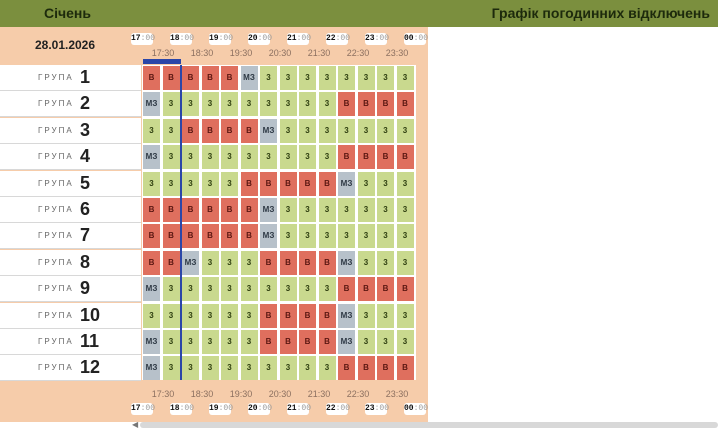 The height and width of the screenshot is (429, 718). I want to click on group-number: 3, so click(85, 129).